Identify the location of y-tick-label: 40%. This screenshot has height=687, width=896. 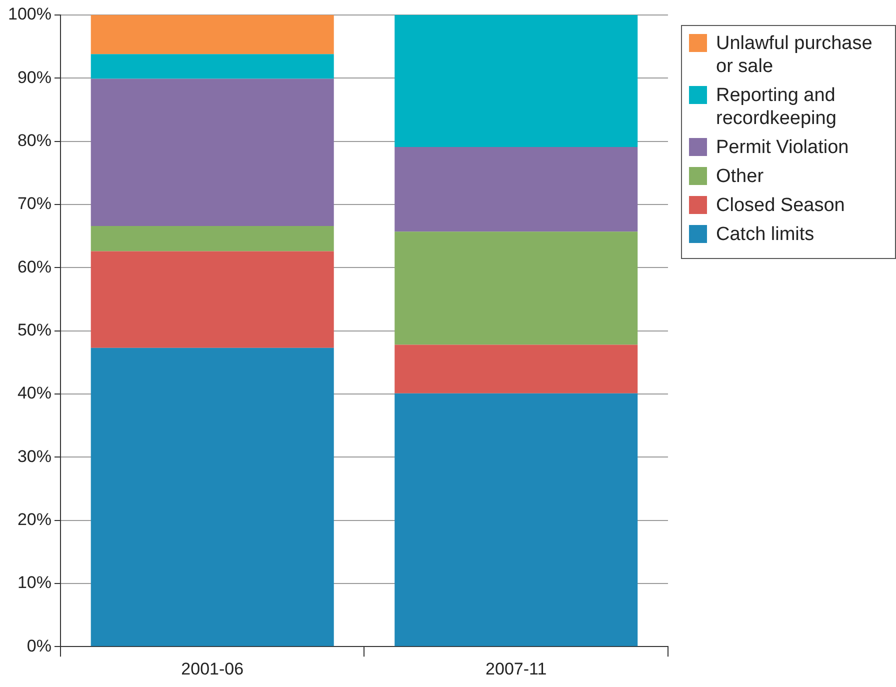
(34, 393).